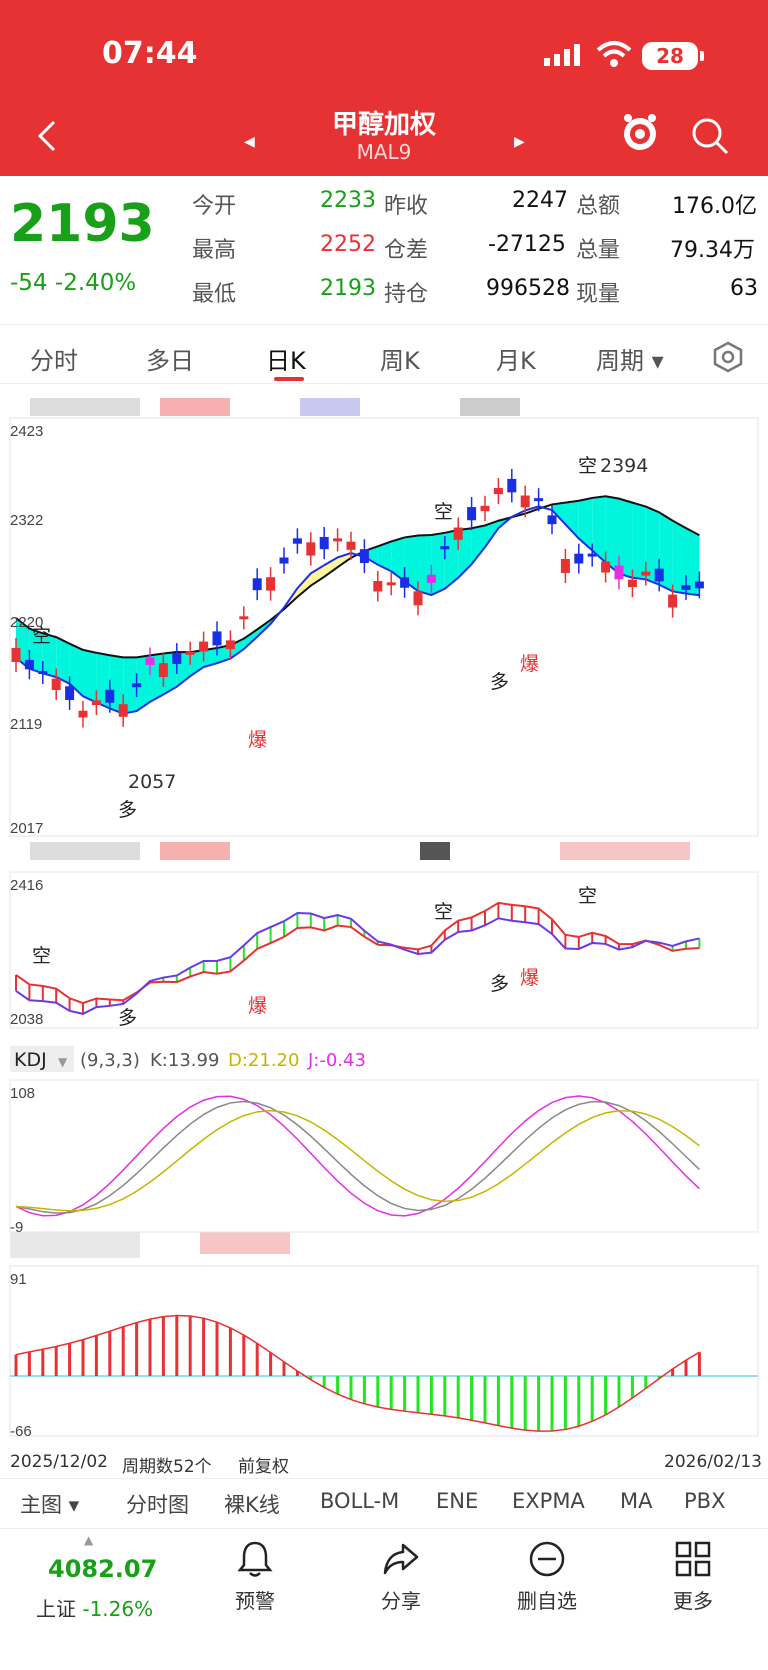 Image resolution: width=768 pixels, height=1670 pixels. I want to click on annotation-kong-mid: 空, so click(443, 512).